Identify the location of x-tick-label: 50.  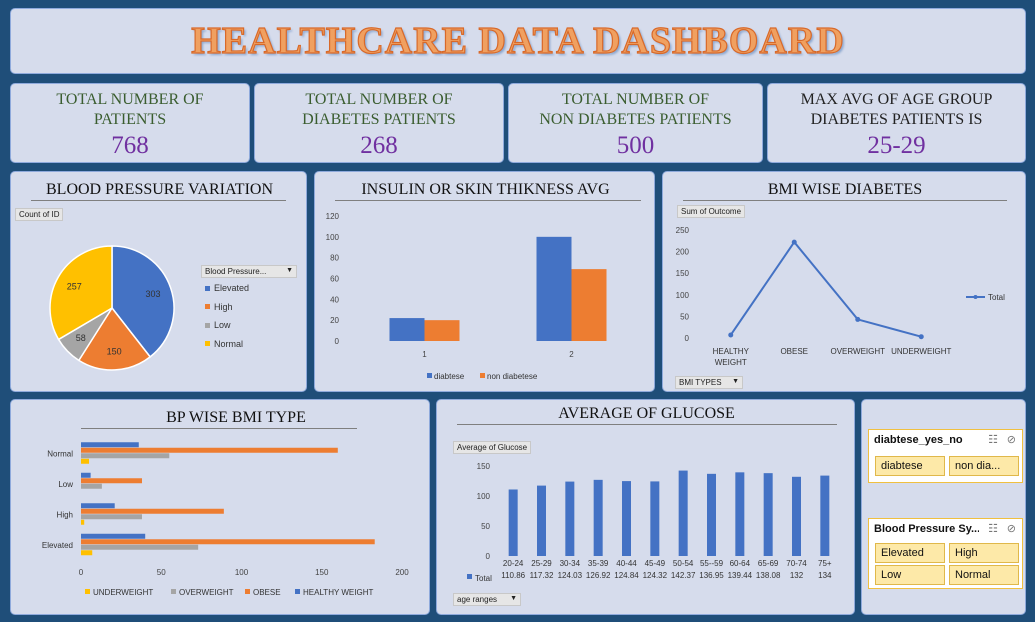
(161, 572).